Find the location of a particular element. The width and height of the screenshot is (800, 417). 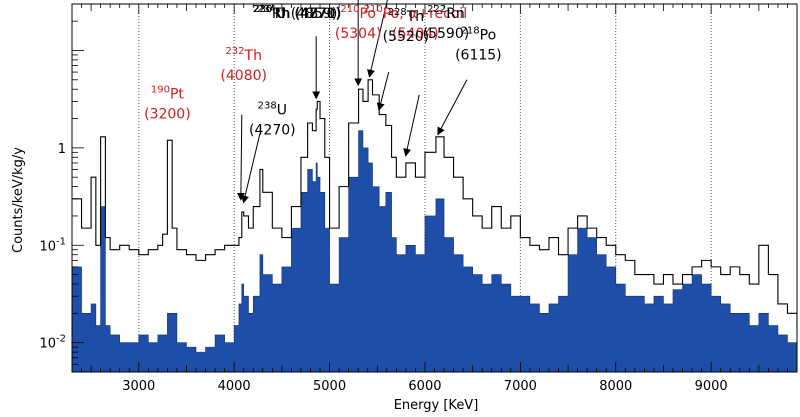

isotope-energy-label: (4270) is located at coordinates (272, 131).